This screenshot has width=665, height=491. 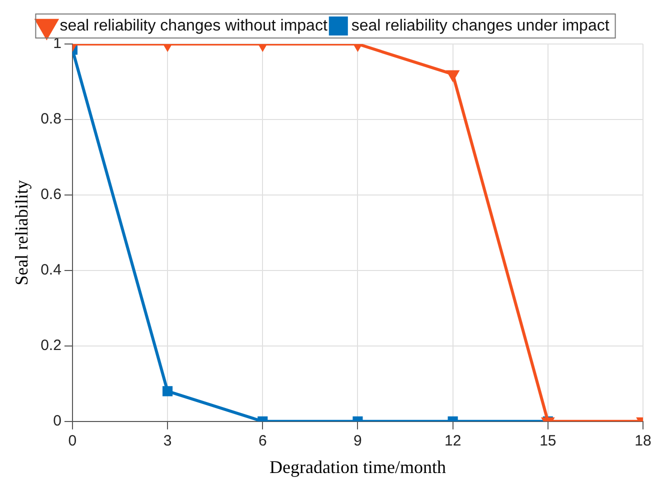 What do you see at coordinates (51, 270) in the screenshot?
I see `y-tick-label: 0.4` at bounding box center [51, 270].